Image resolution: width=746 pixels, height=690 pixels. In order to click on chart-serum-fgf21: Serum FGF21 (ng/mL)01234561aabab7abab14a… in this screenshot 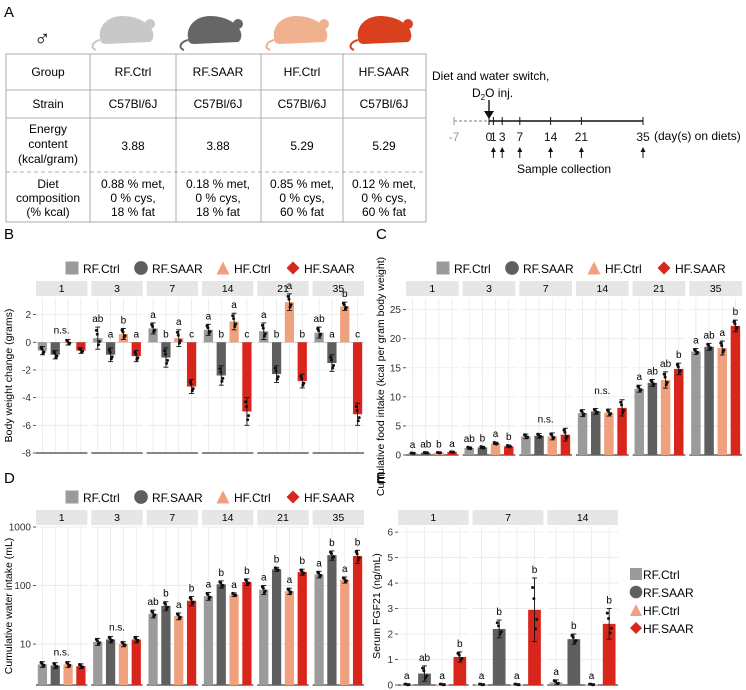, I will do `click(494, 600)`.